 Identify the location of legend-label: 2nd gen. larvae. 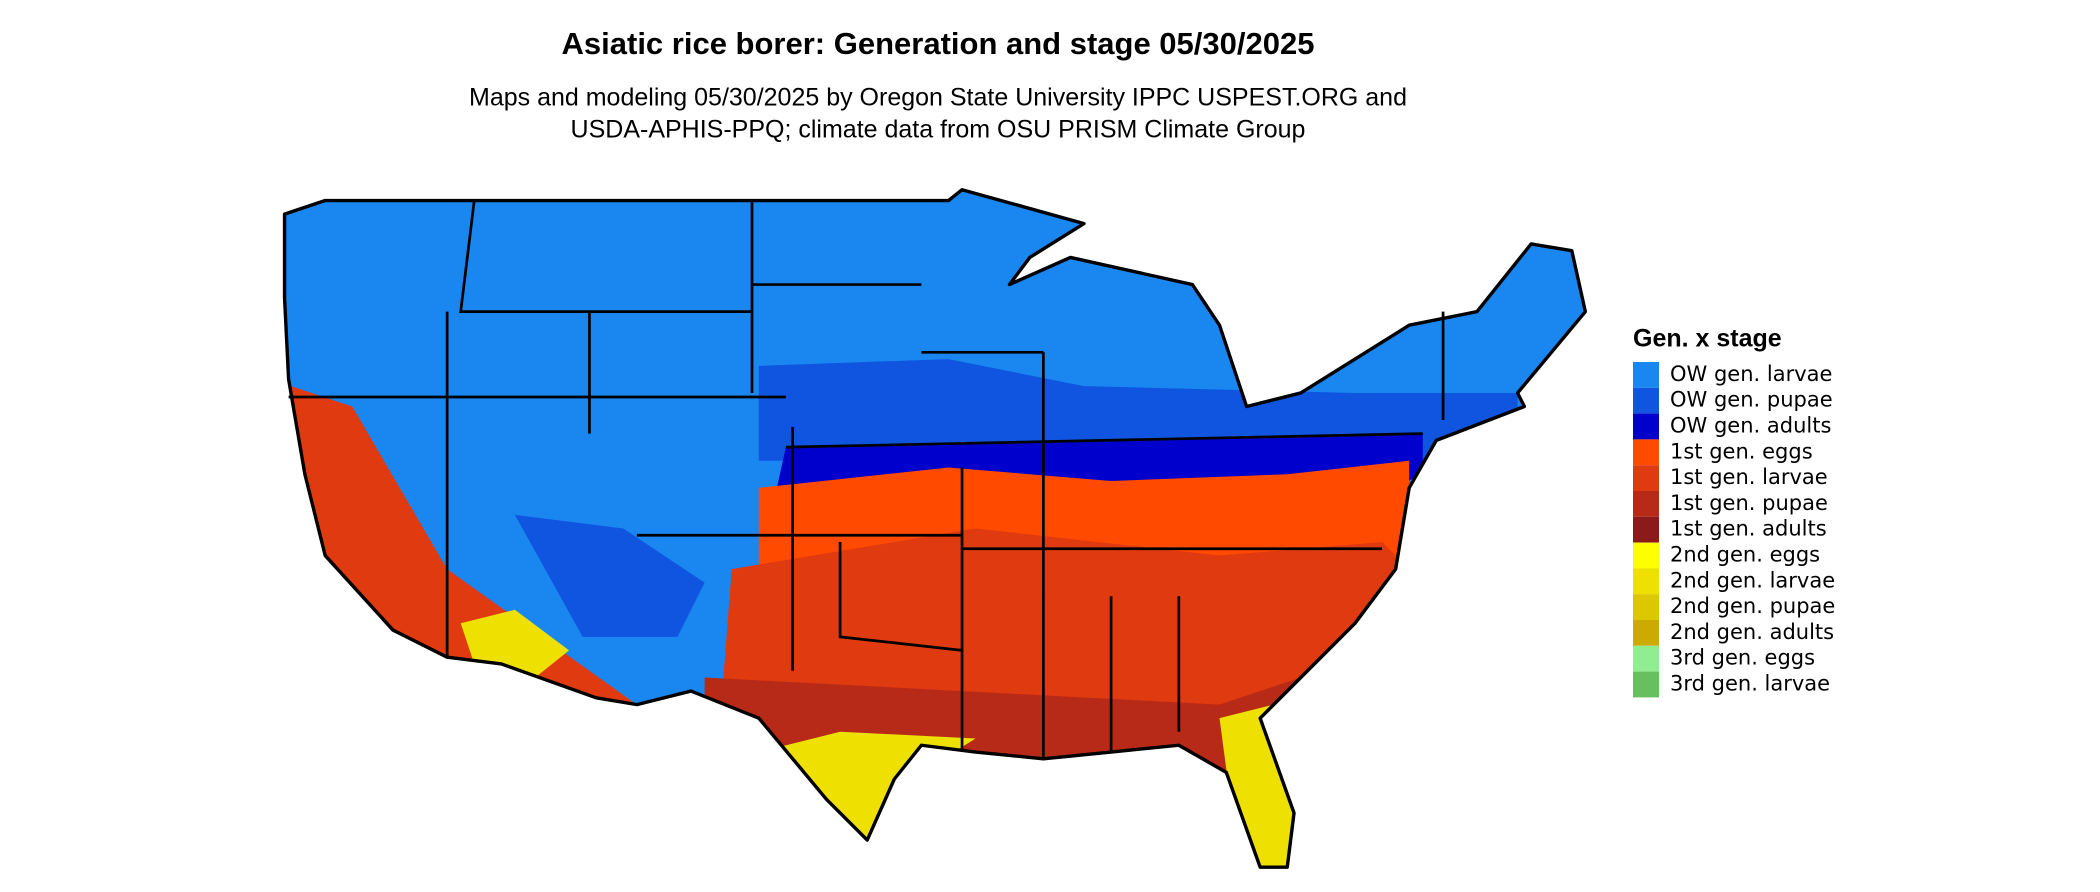
(1752, 580).